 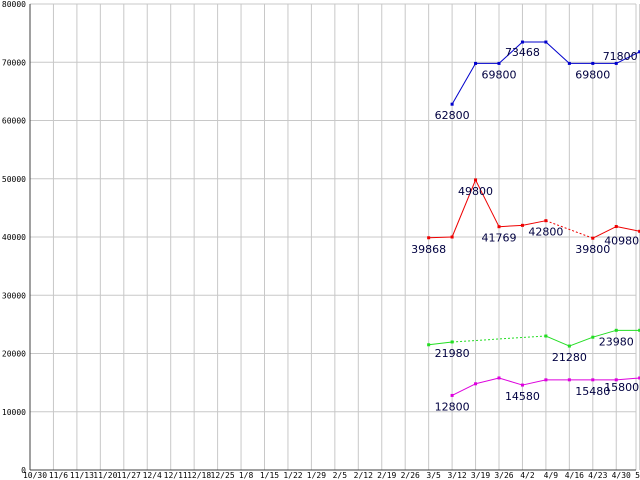 What do you see at coordinates (105, 475) in the screenshot?
I see `x-tick-label: 11/20` at bounding box center [105, 475].